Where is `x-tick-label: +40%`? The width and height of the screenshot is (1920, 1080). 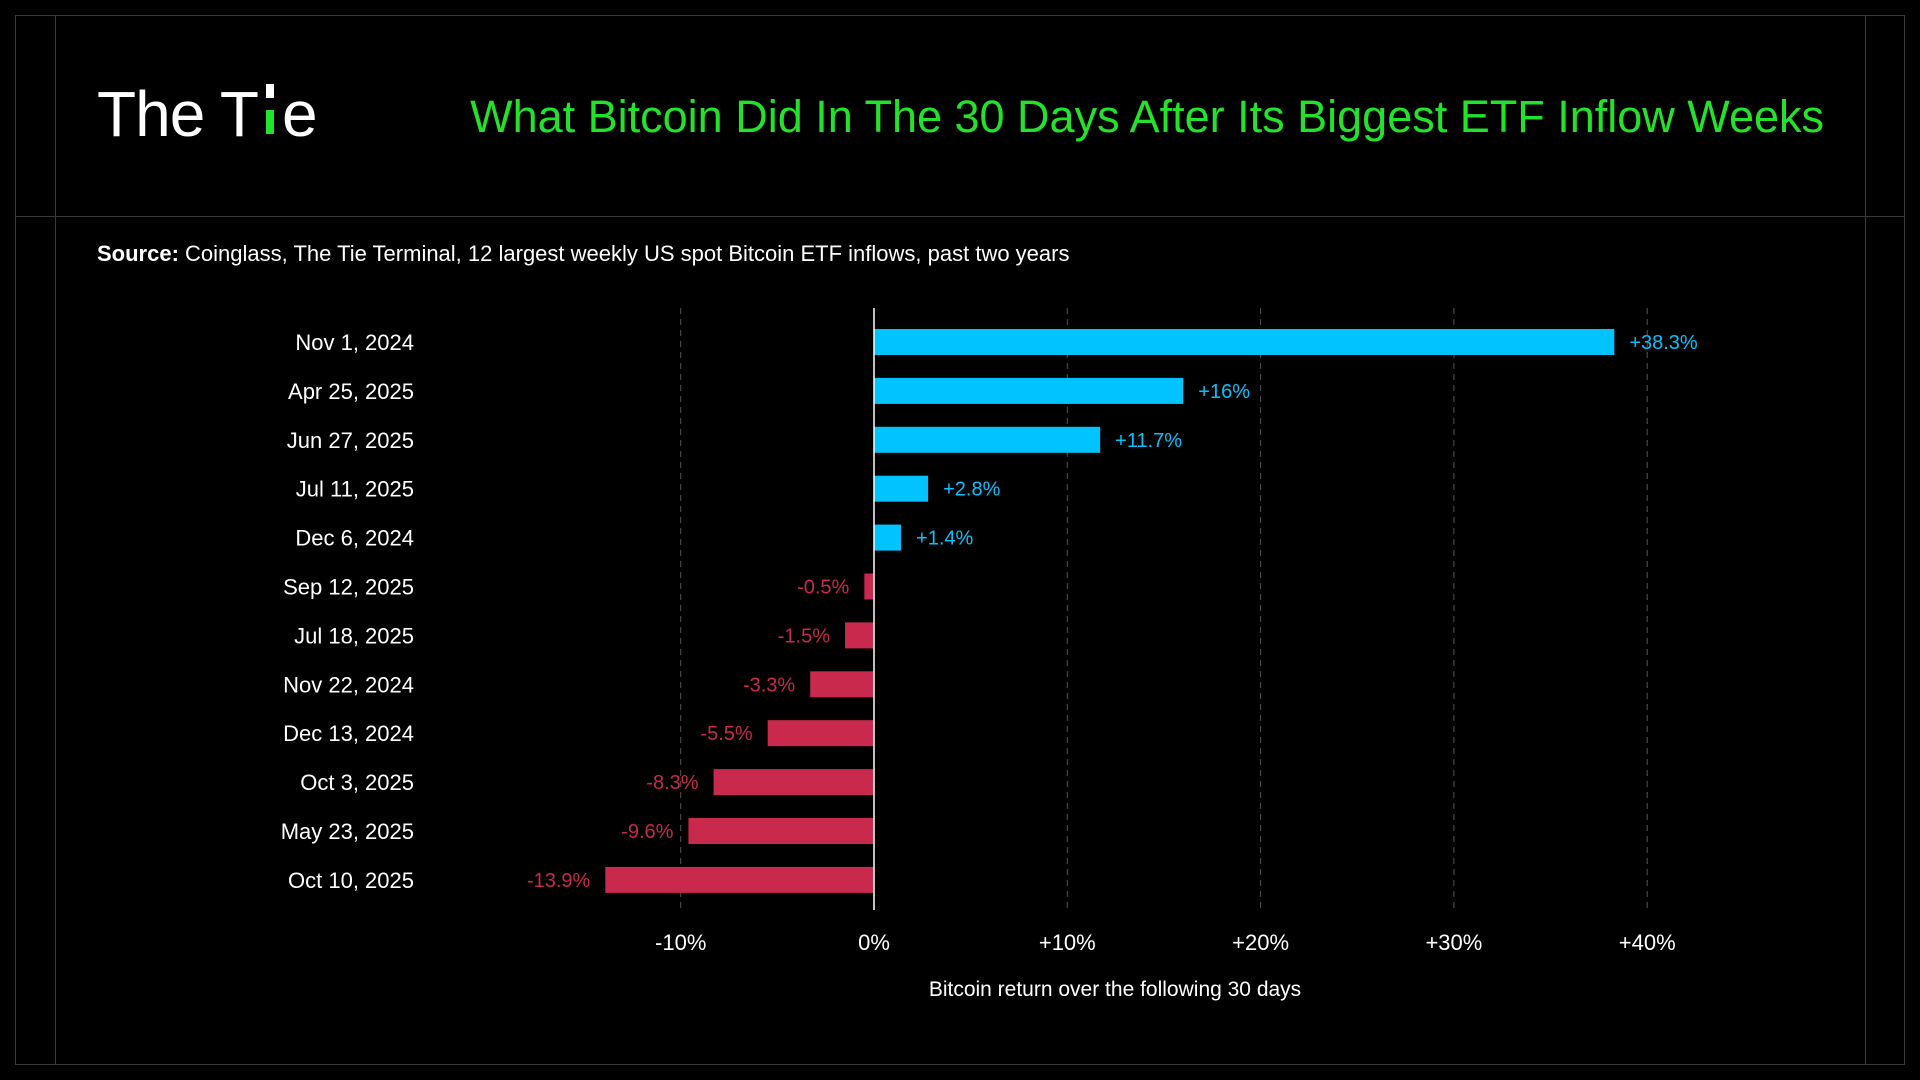 x-tick-label: +40% is located at coordinates (1647, 942).